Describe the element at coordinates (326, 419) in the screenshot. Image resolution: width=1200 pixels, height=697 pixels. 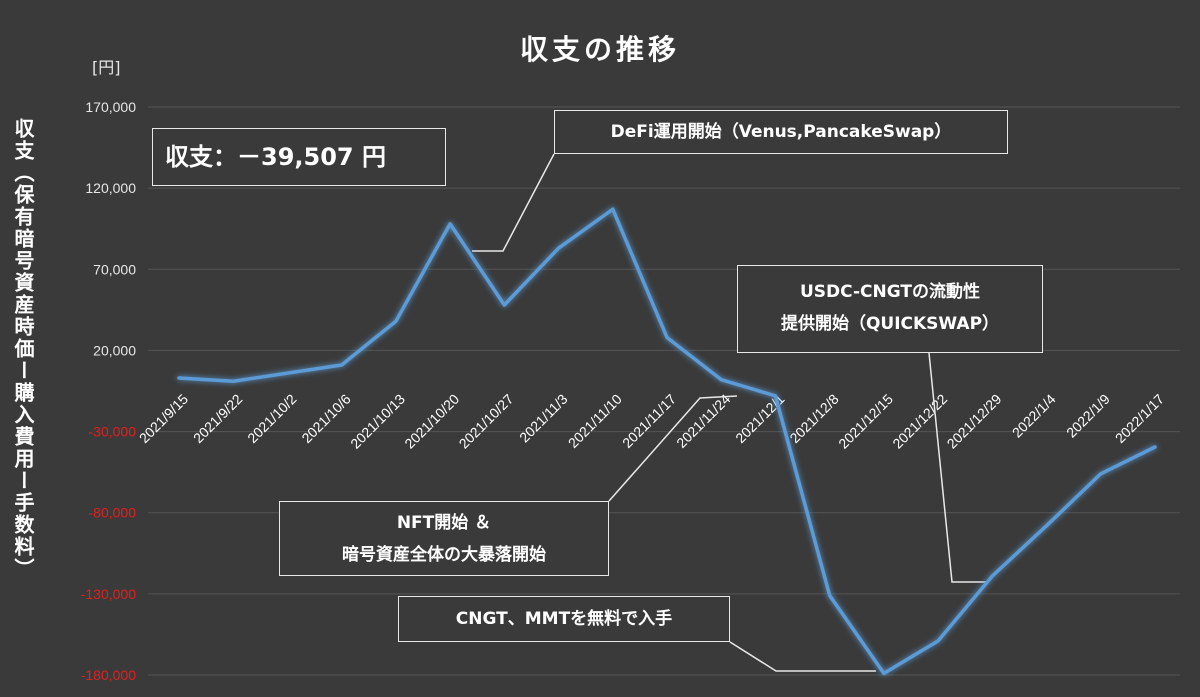
I see `x-tick-label: 2021/10/6` at that location.